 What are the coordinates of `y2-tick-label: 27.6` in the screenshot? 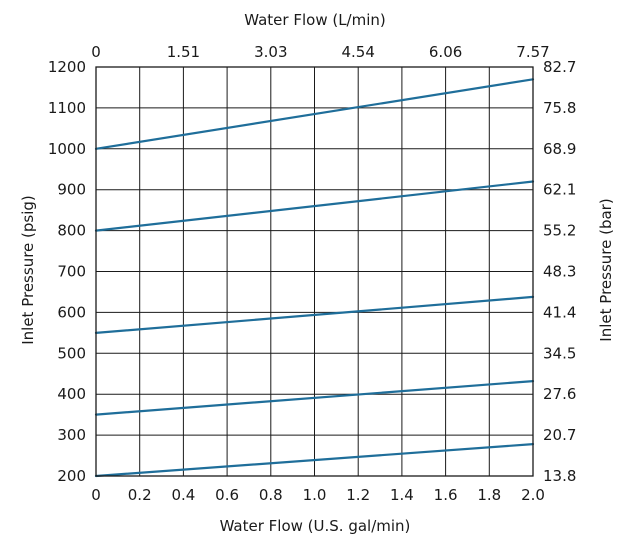 It's located at (559, 394).